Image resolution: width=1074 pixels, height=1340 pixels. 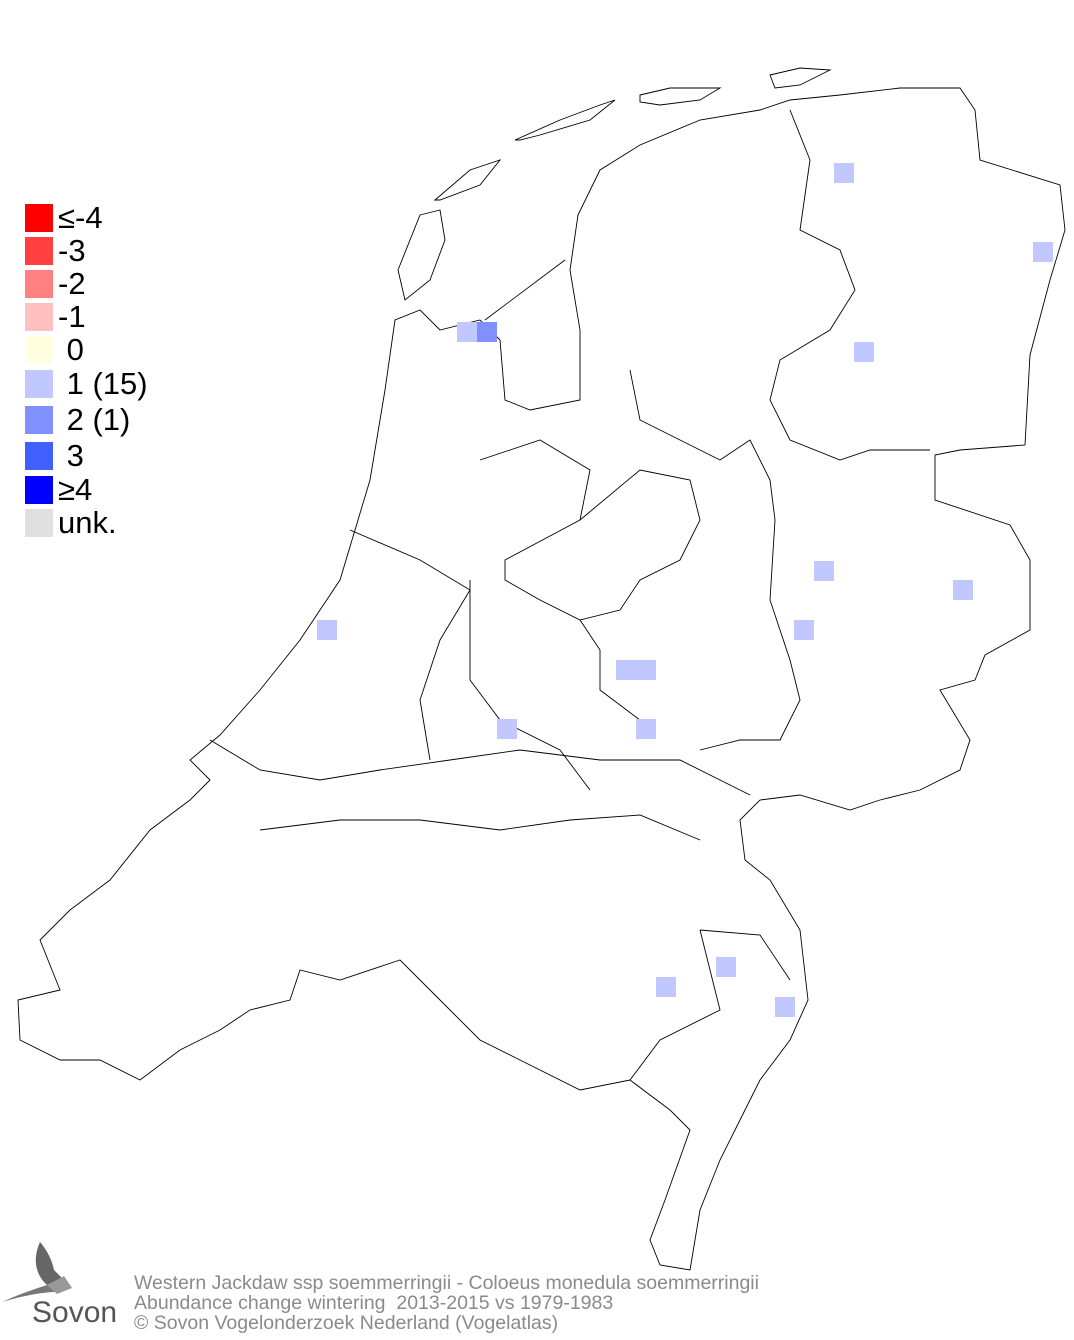 I want to click on legend-label: 2 (1), so click(x=94, y=419).